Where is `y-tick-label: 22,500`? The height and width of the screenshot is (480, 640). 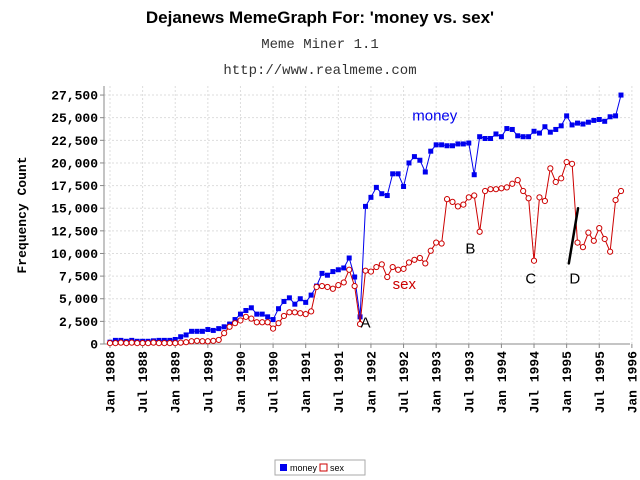
y-tick-label: 22,500 is located at coordinates (74, 141).